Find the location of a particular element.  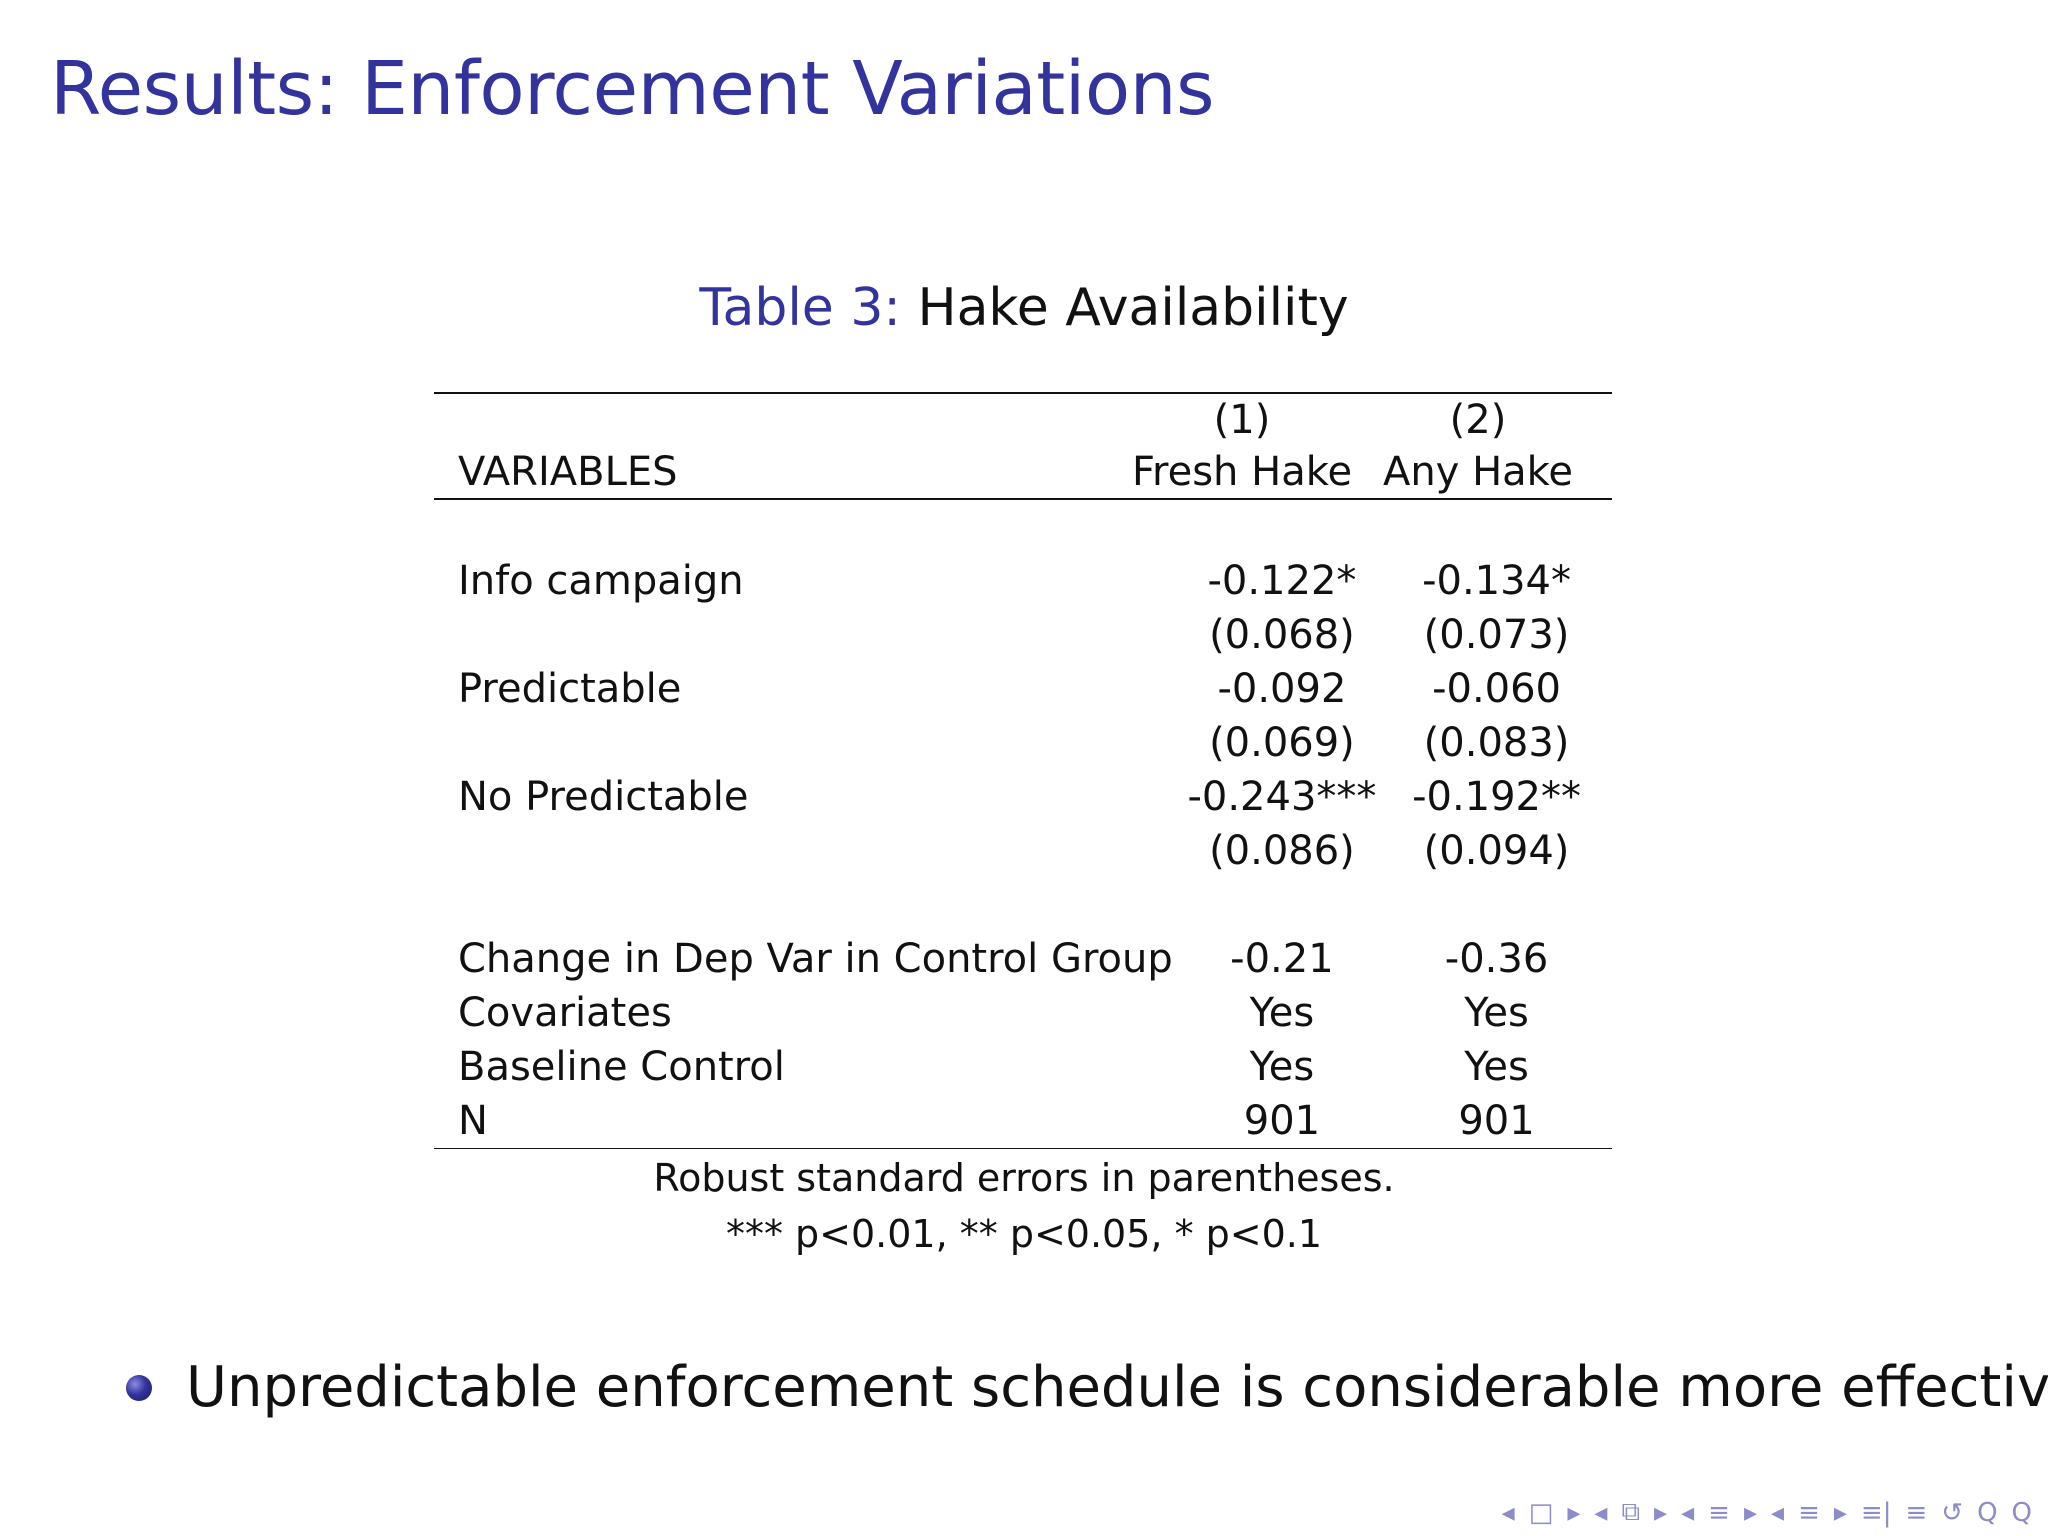

nav-prev-section-icon: ◂ is located at coordinates (1688, 1512).